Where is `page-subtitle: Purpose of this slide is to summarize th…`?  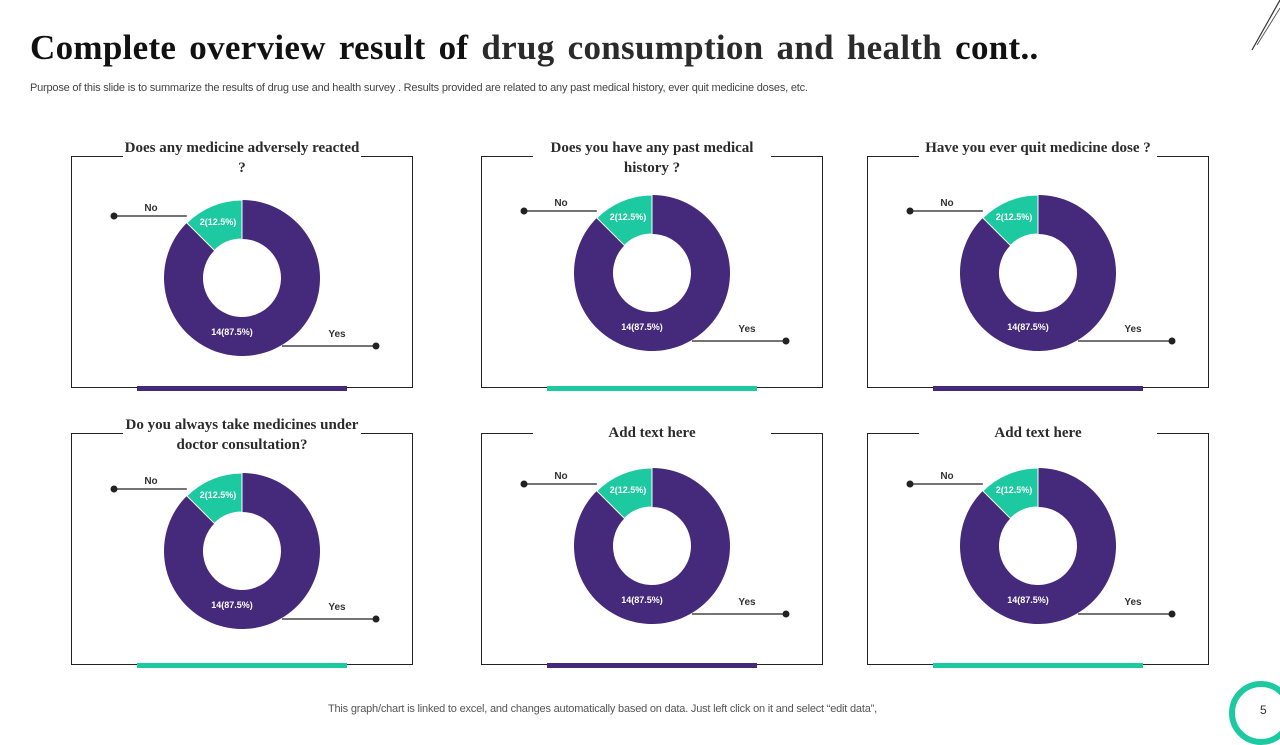
page-subtitle: Purpose of this slide is to summarize th… is located at coordinates (419, 88).